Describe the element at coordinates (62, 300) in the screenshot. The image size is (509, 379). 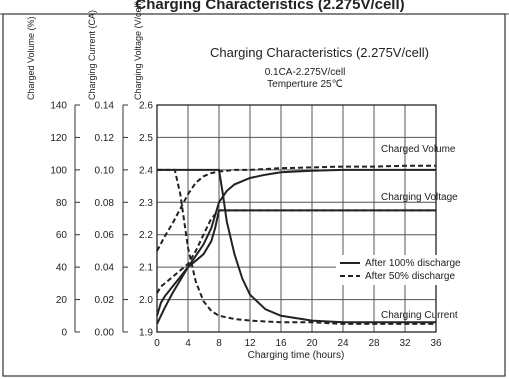
I see `y-tick-label: 20` at that location.